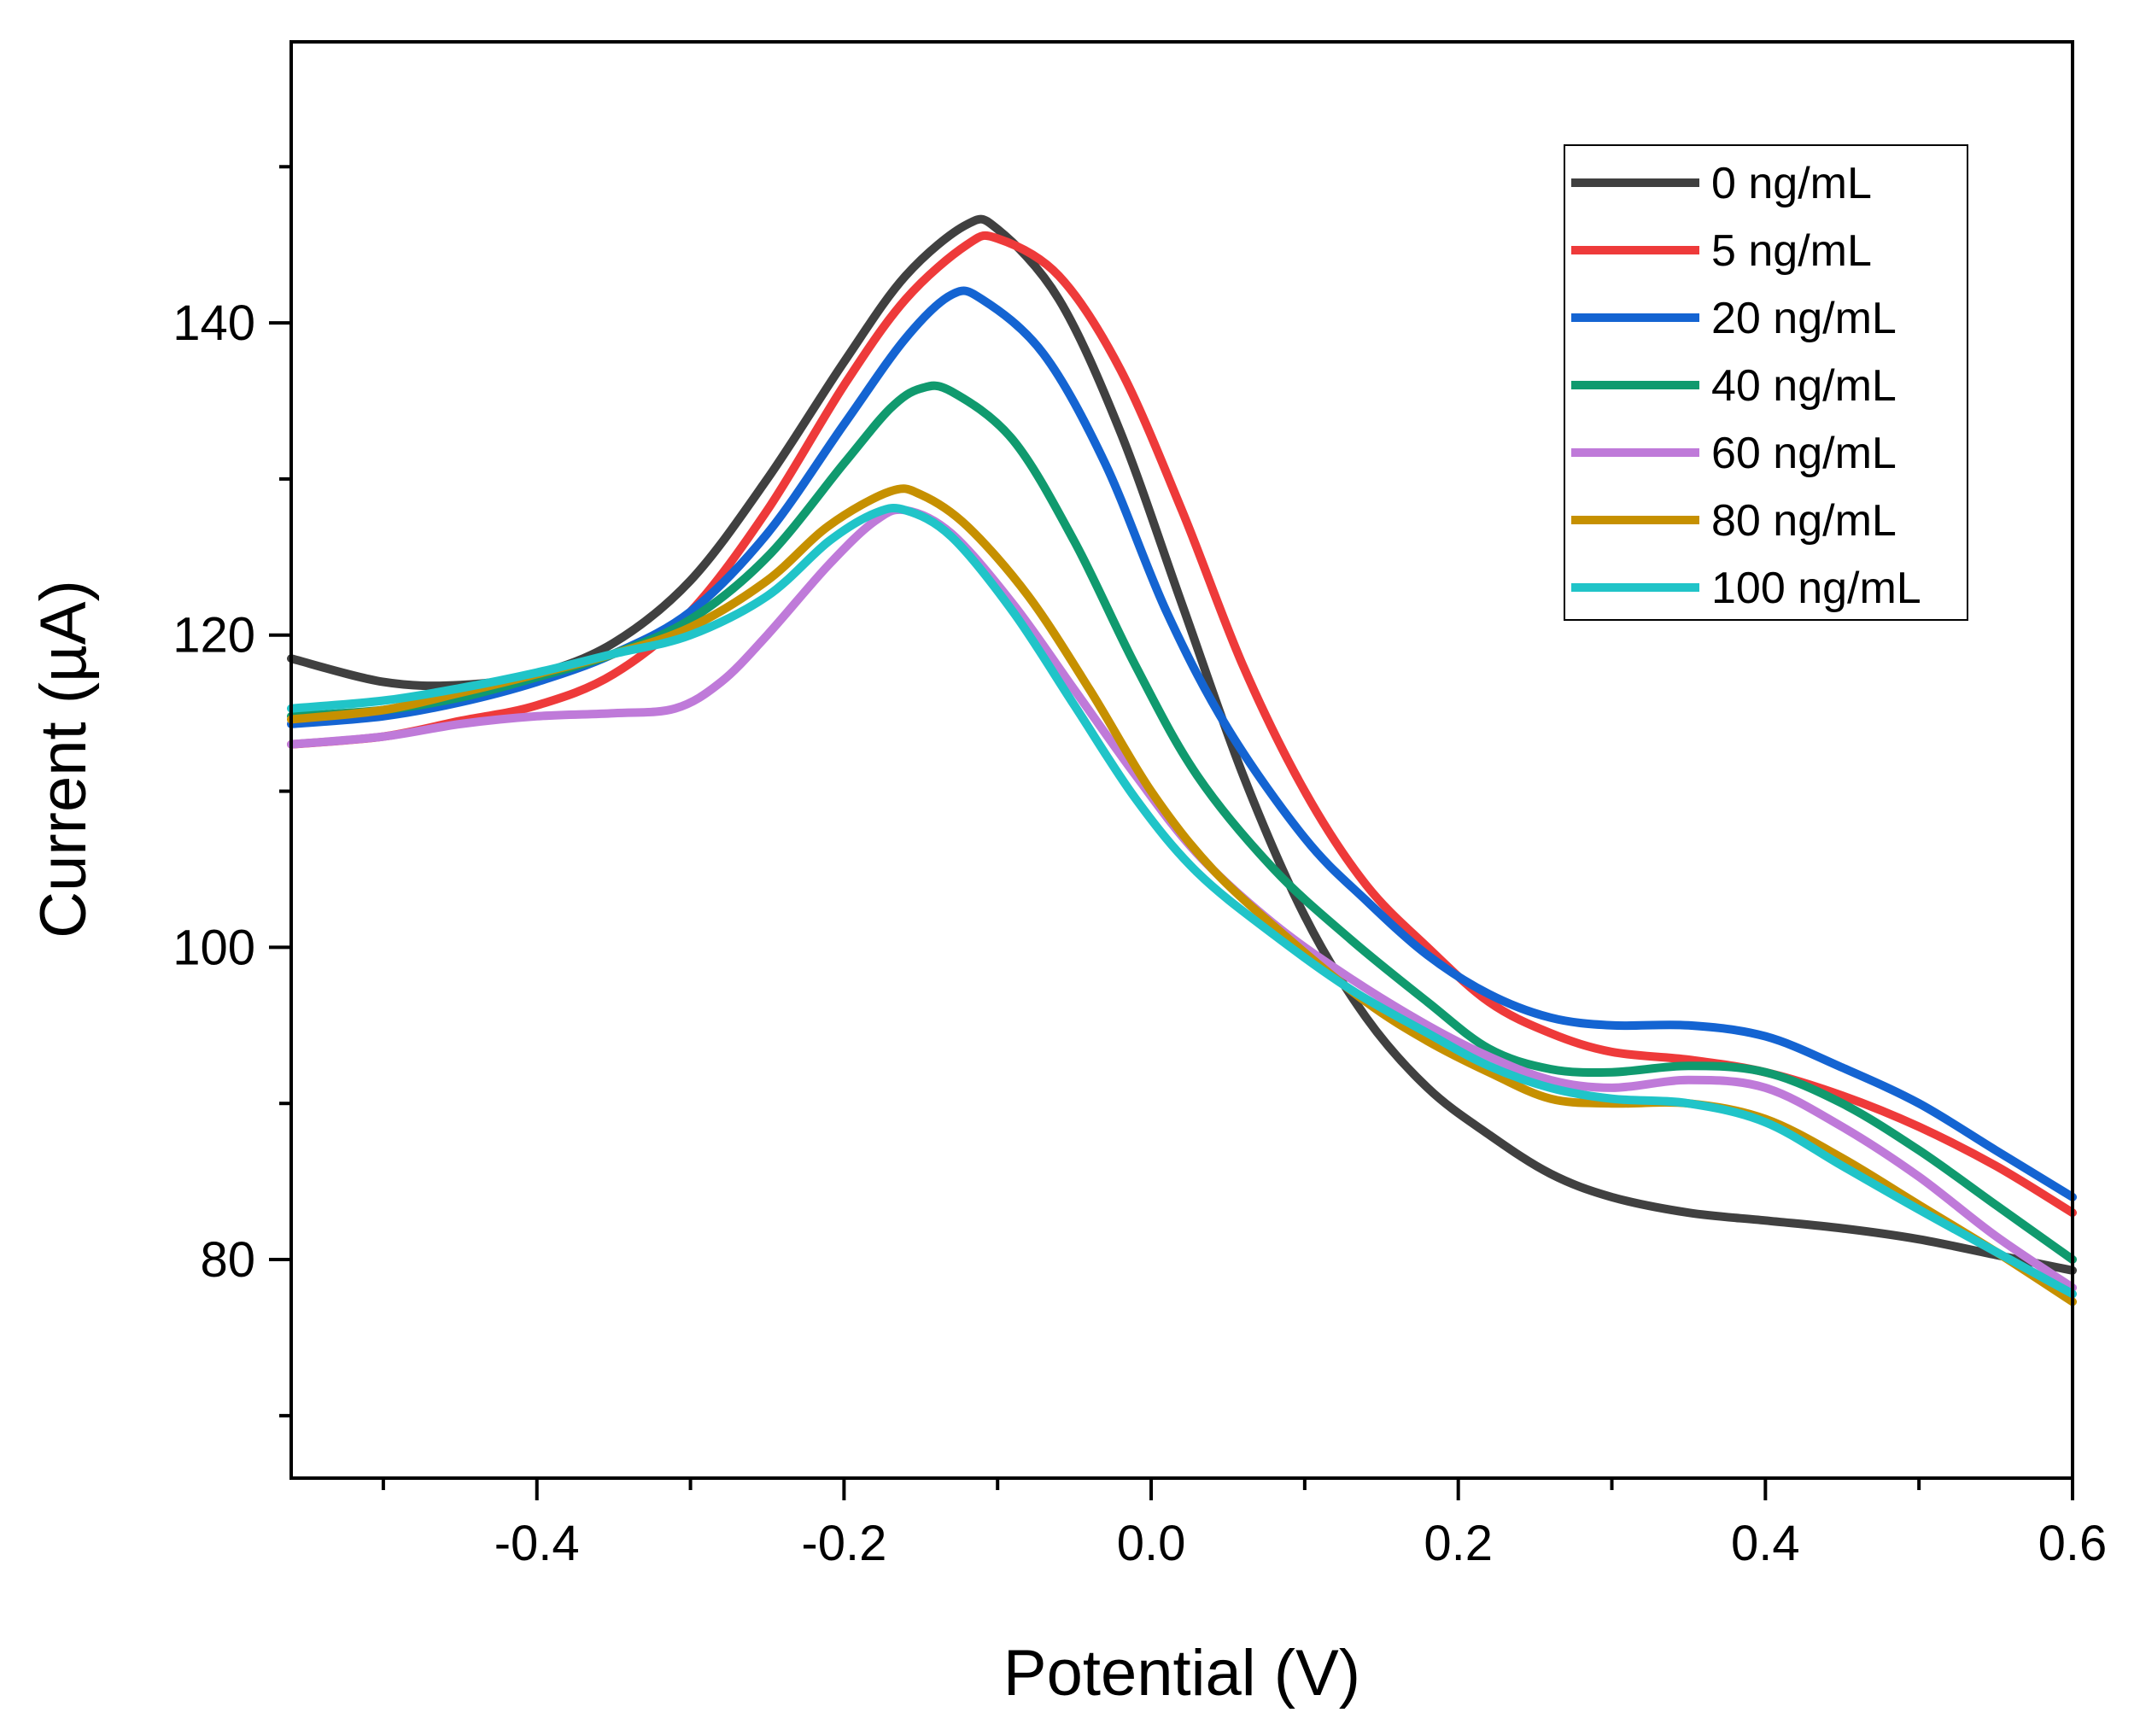 Image resolution: width=2140 pixels, height=1736 pixels. I want to click on legend-label-5: 60 ng/mL, so click(1804, 454).